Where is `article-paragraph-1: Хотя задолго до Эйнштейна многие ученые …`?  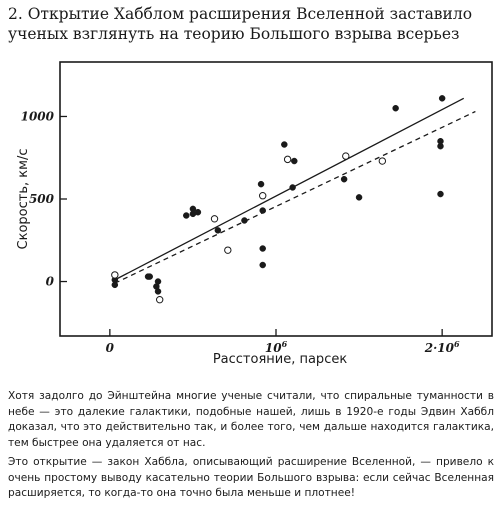
article-paragraph-1: Хотя задолго до Эйнштейна многие ученые … is located at coordinates (251, 419).